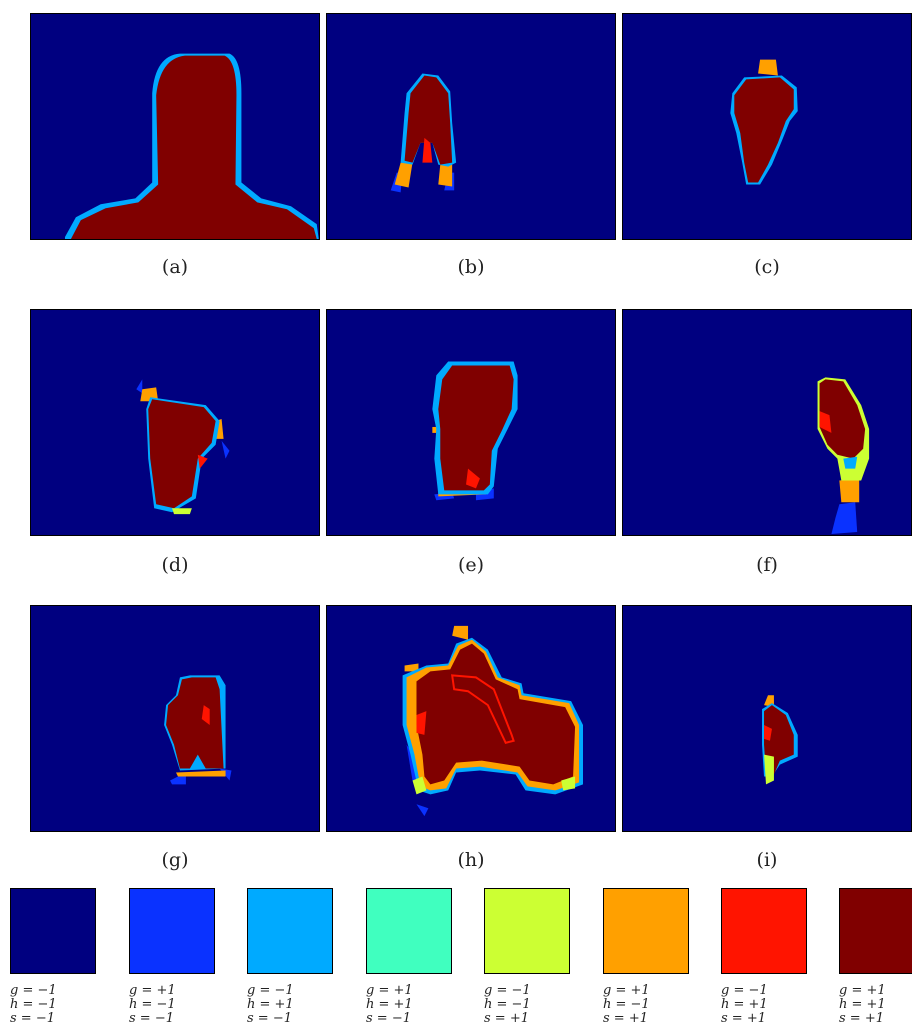 This screenshot has width=912, height=1034. I want to click on legend-label-1: g = +1 h = −1 s = −1, so click(174, 1005).